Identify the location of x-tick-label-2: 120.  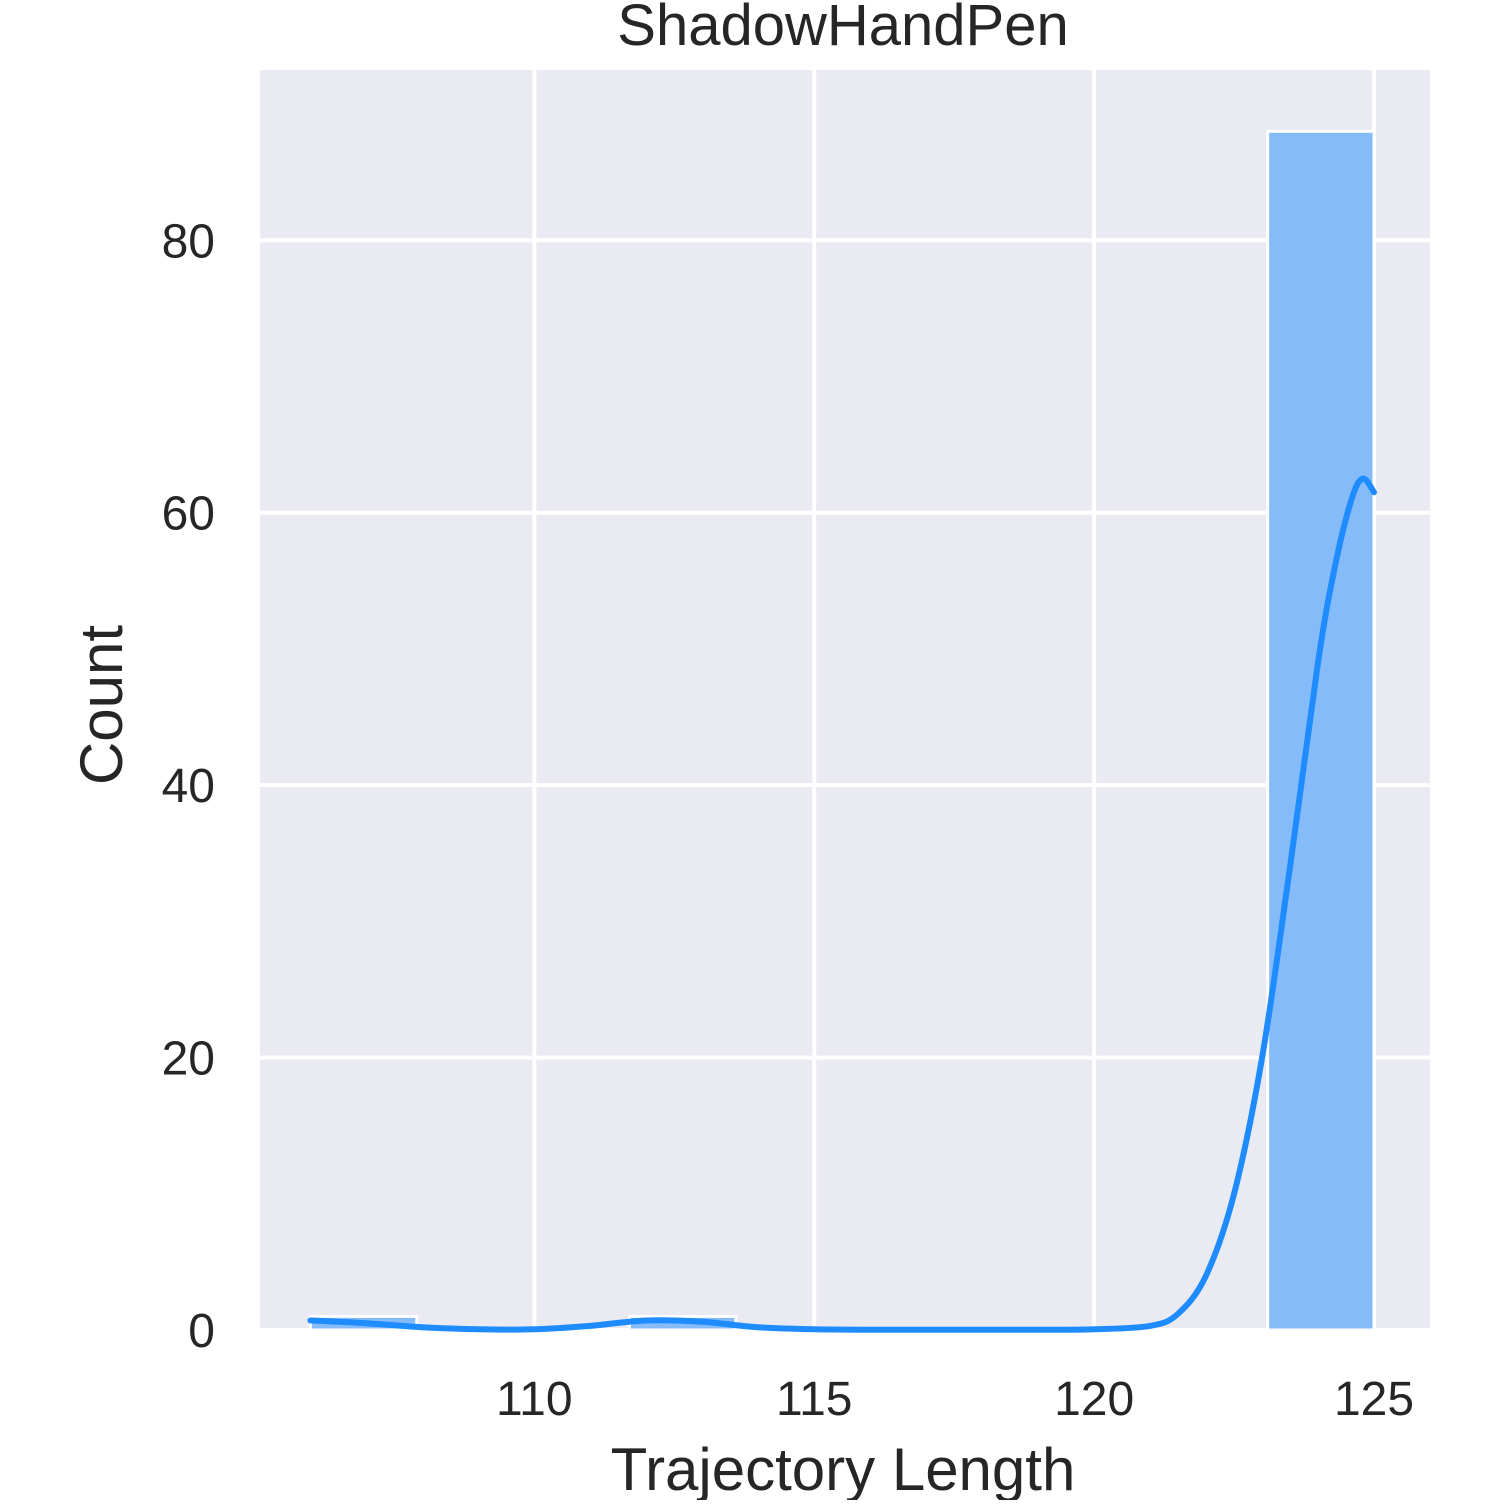
(1094, 1399).